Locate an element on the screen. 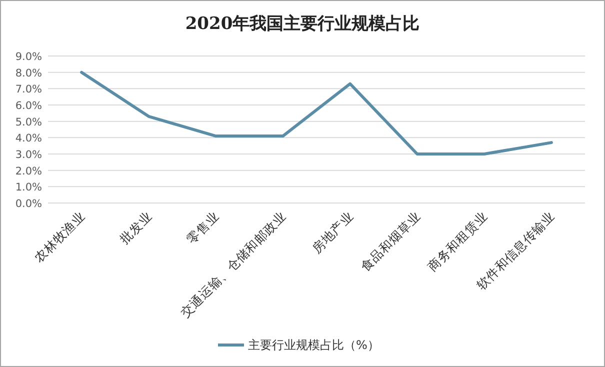  x-tick-label: 农林牧渔业 is located at coordinates (59, 237).